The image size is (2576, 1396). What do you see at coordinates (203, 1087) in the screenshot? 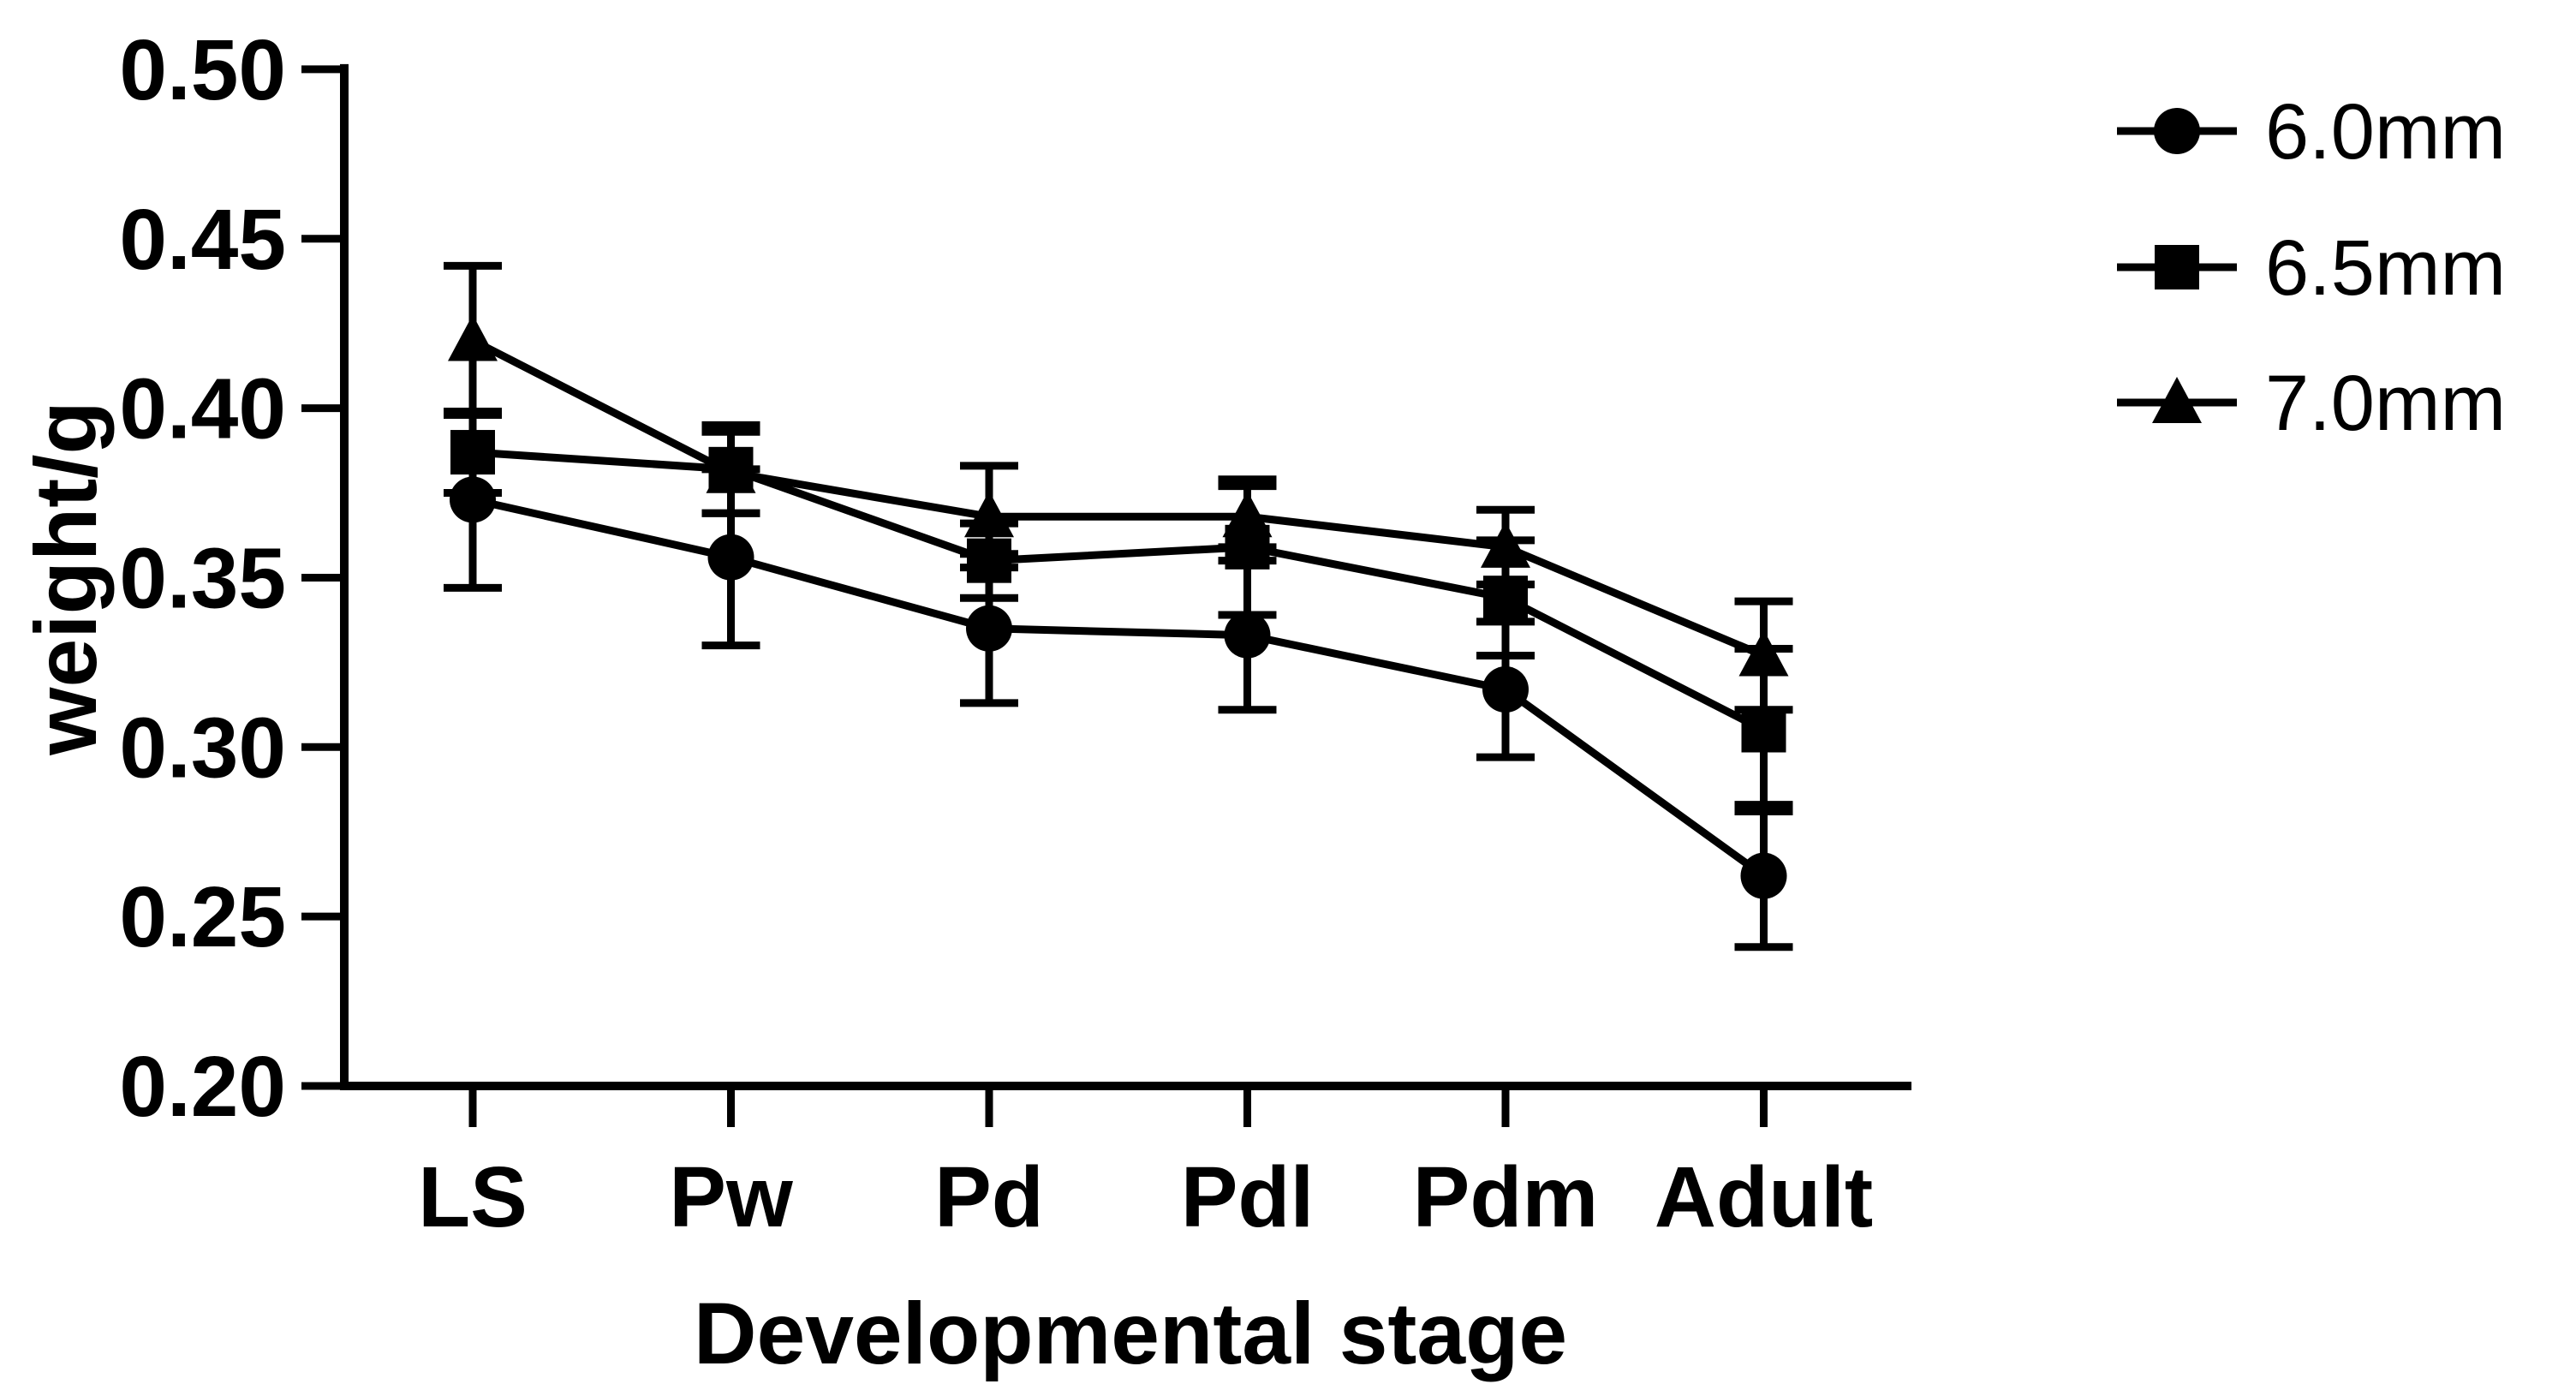
I see `y-tick-label: 0.20` at bounding box center [203, 1087].